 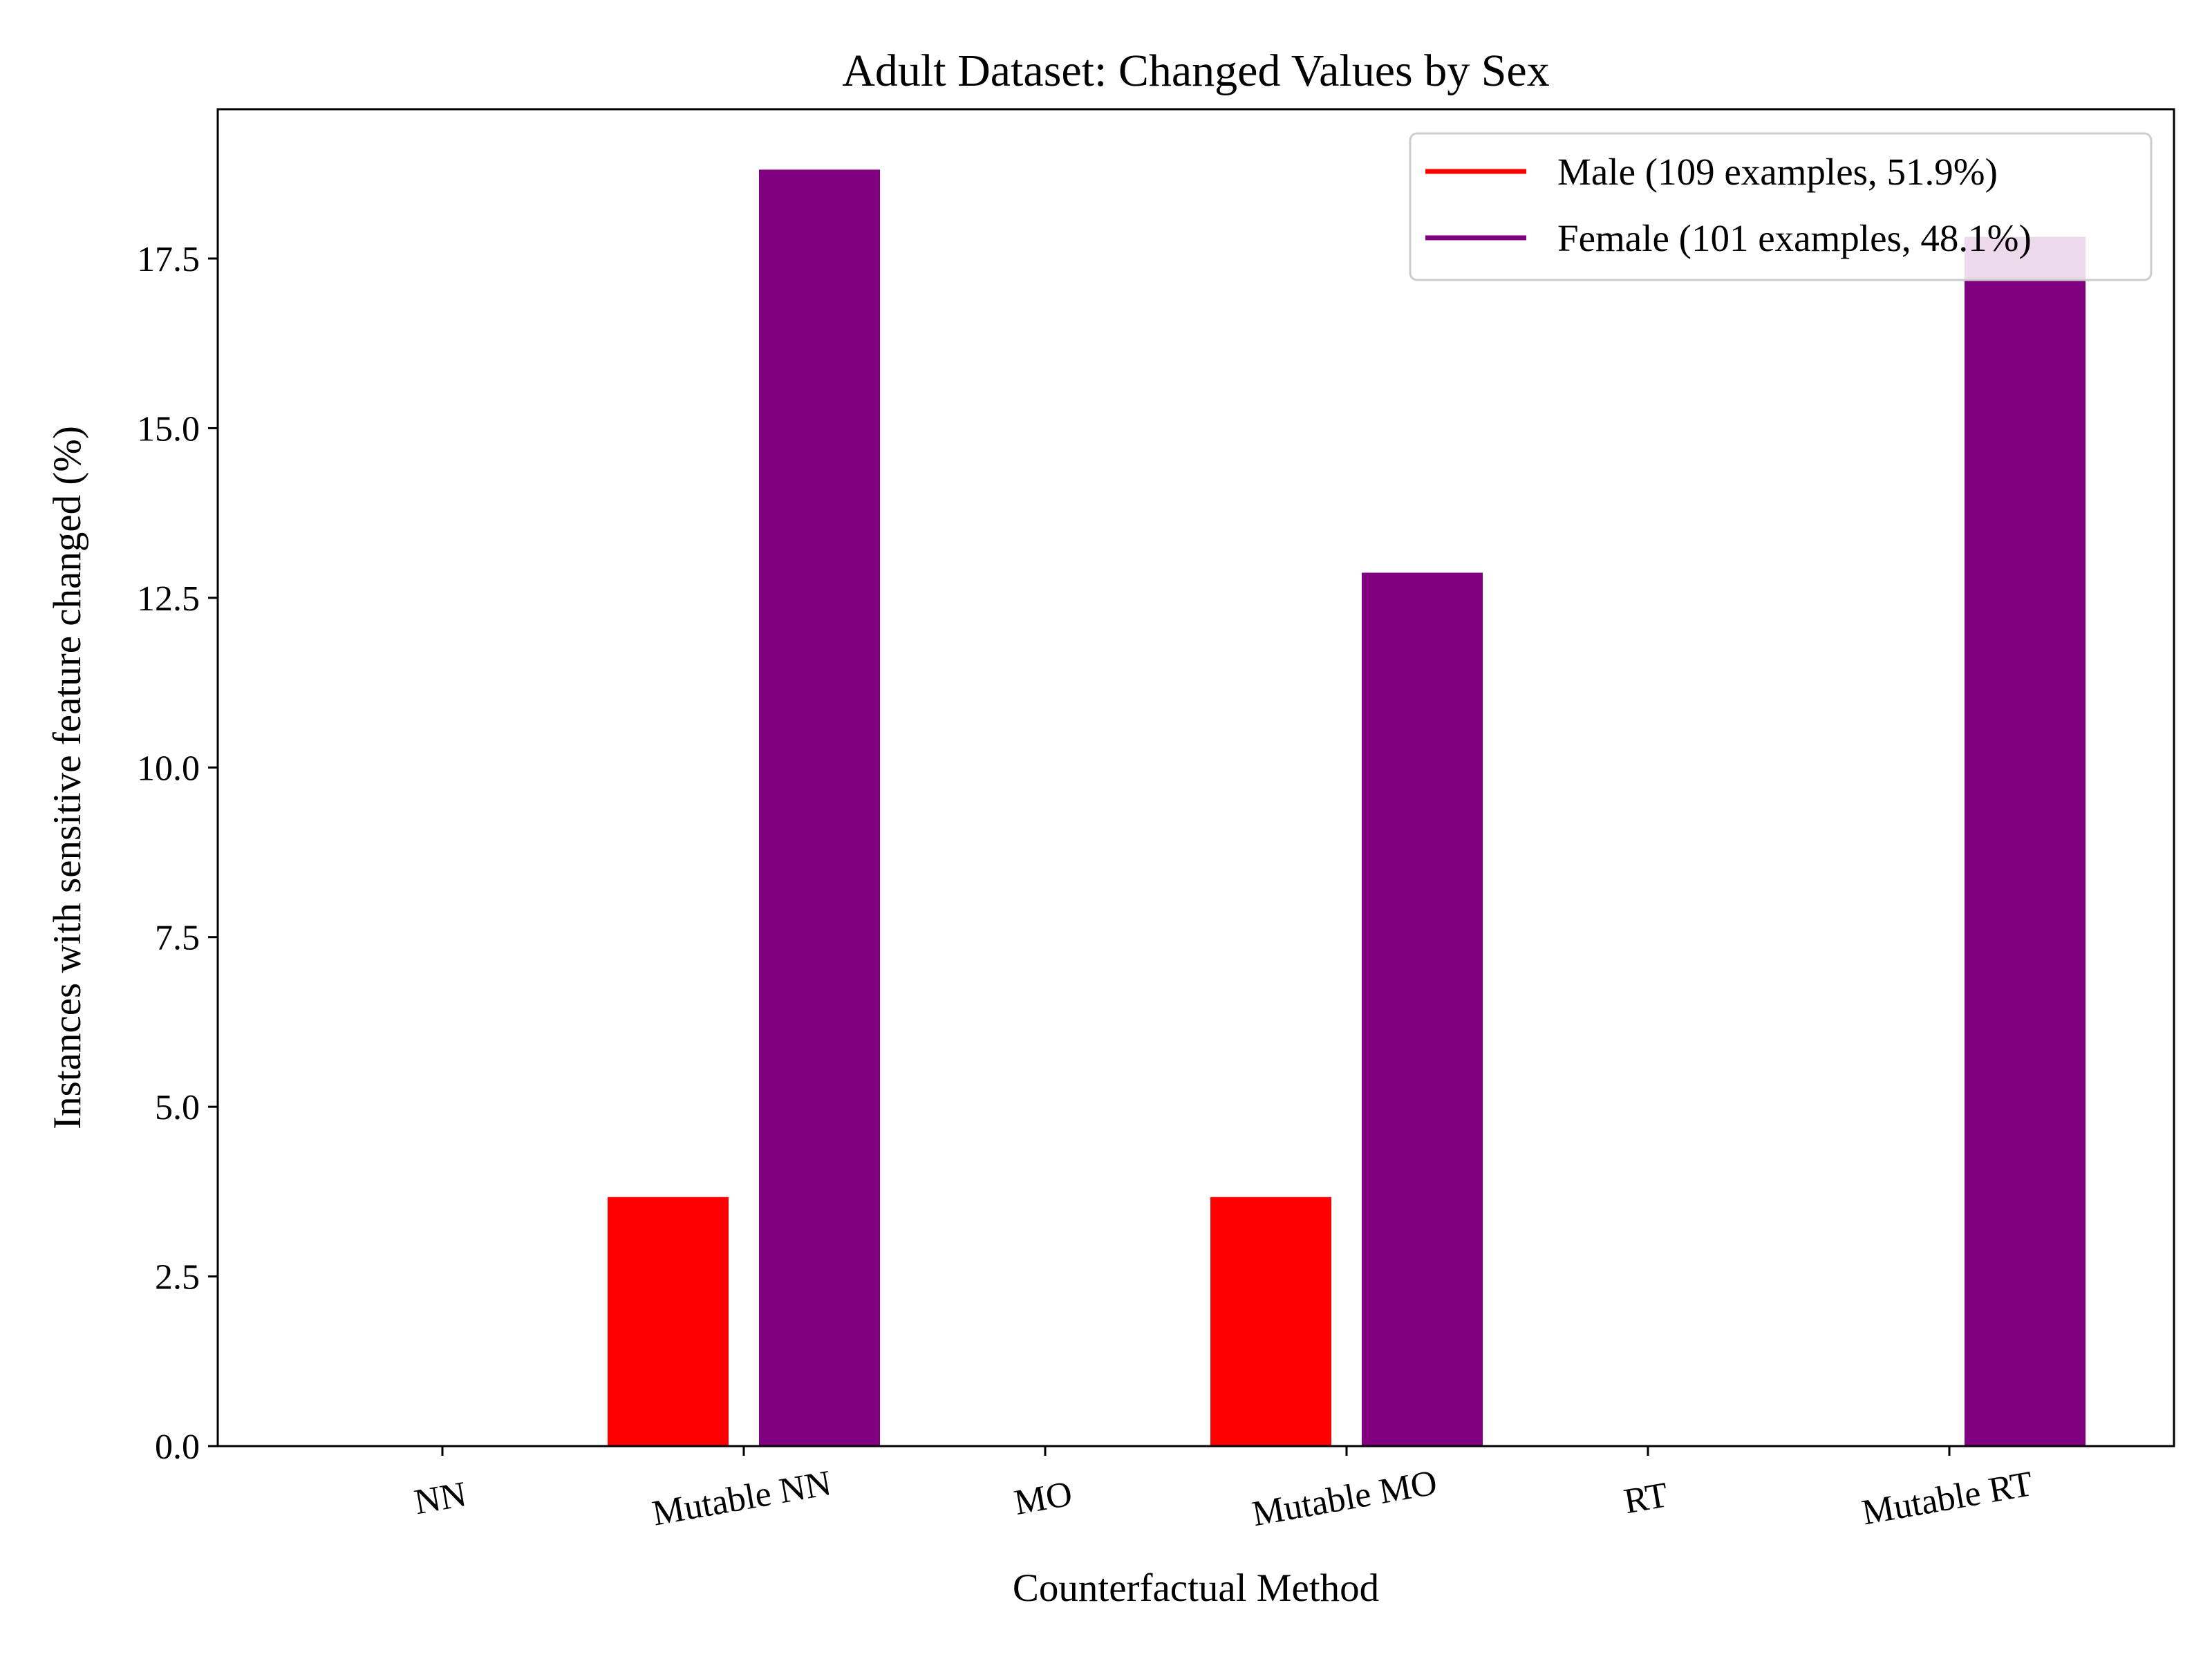 What do you see at coordinates (2026, 842) in the screenshot?
I see `bar-female-mutable-rt` at bounding box center [2026, 842].